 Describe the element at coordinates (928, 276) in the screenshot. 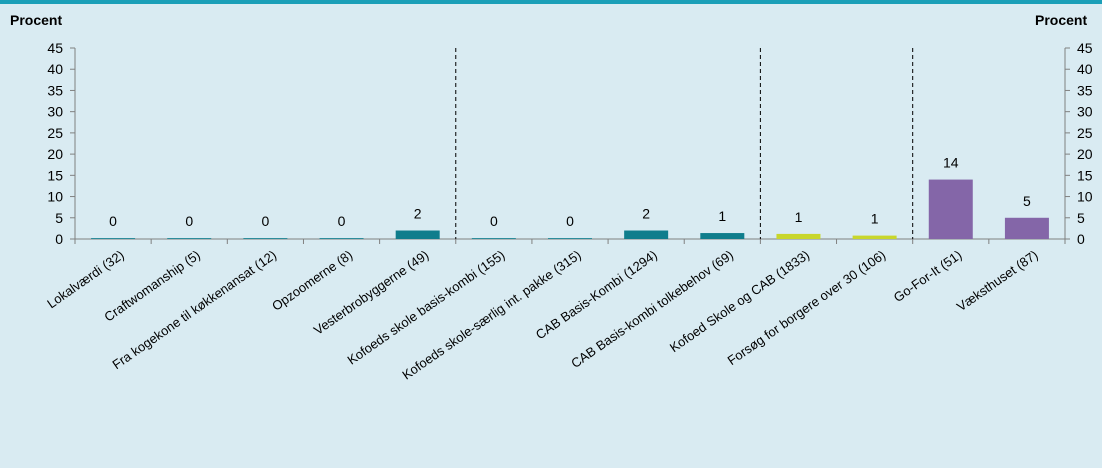

I see `category-label-11: Go-For-It (51)` at that location.